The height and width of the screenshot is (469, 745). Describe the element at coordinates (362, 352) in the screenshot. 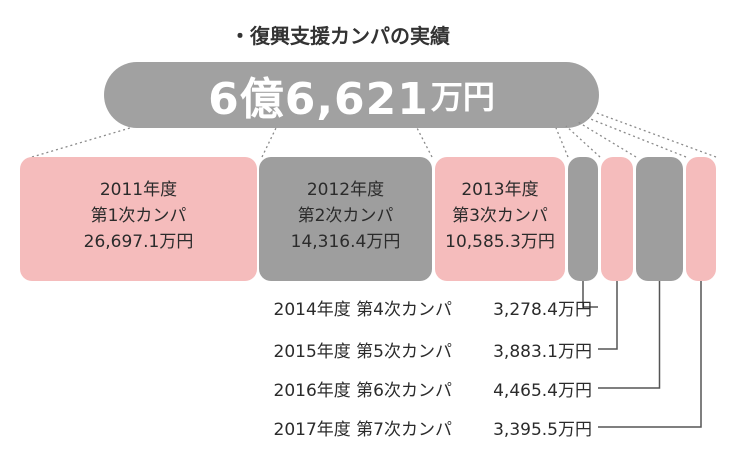

I see `legend-label: 2015年度 第5次カンパ` at that location.